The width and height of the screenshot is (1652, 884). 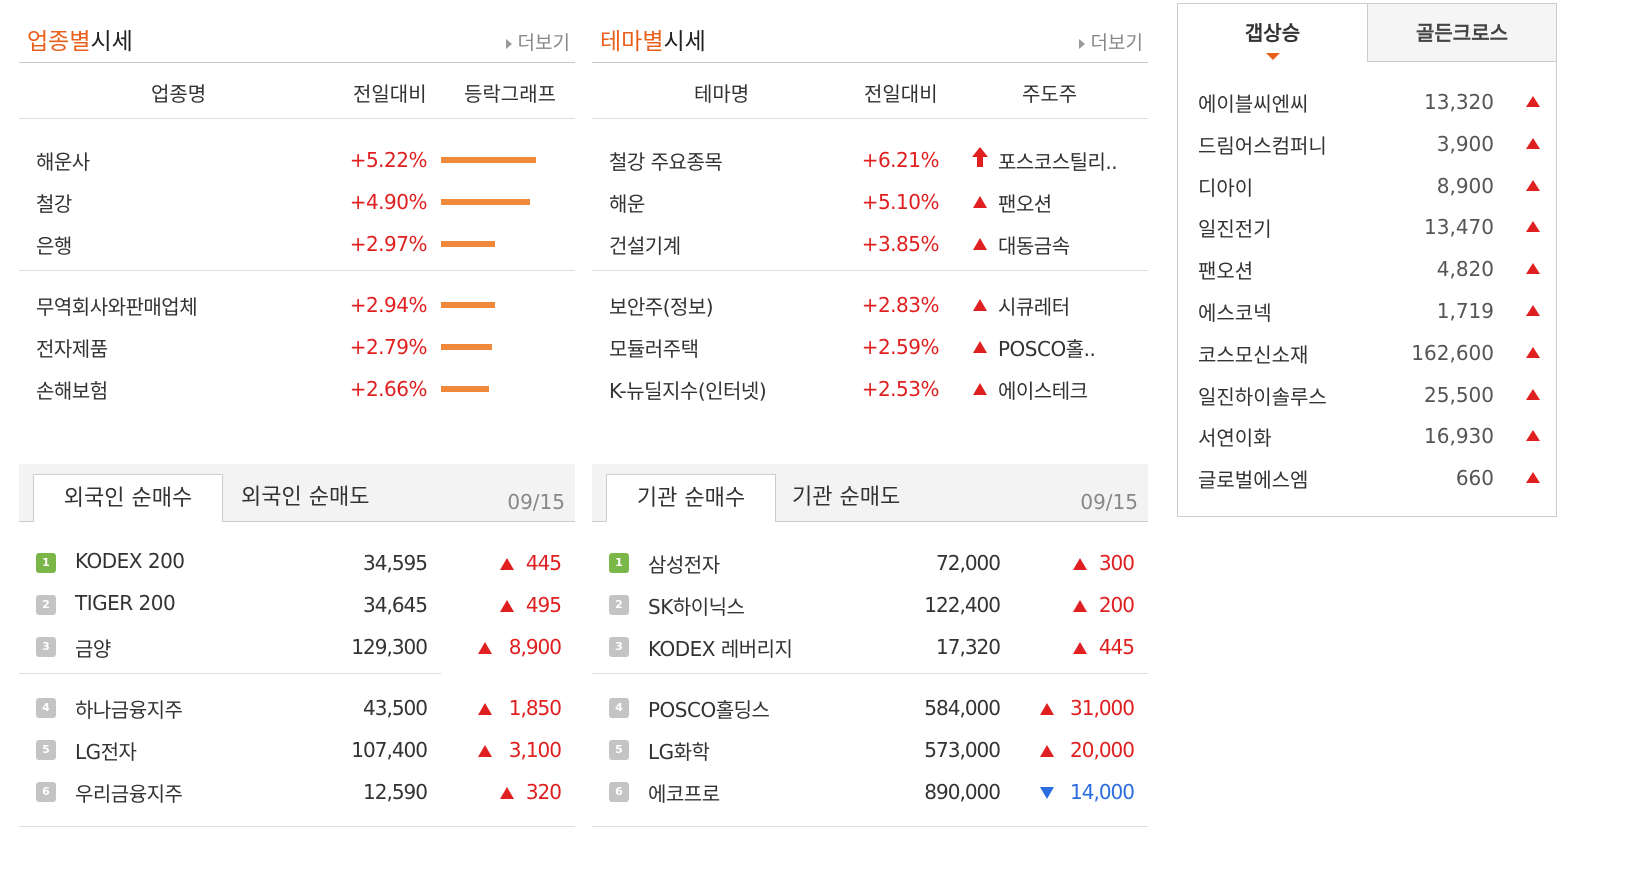 I want to click on stock-name: 삼성전자, so click(x=684, y=565).